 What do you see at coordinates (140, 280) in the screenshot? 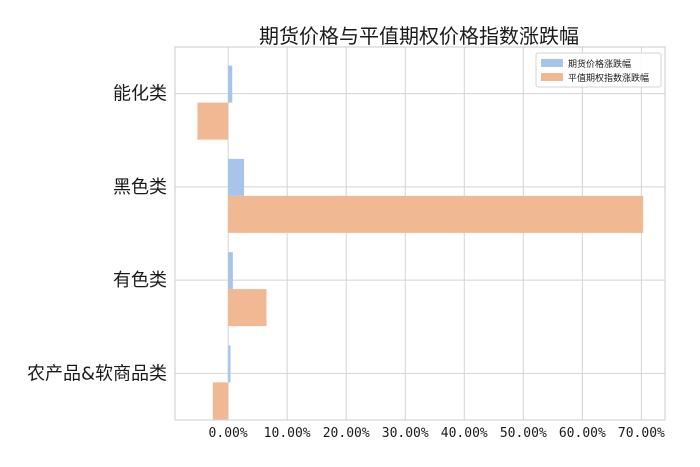
I see `y-tick-label: 有色类` at bounding box center [140, 280].